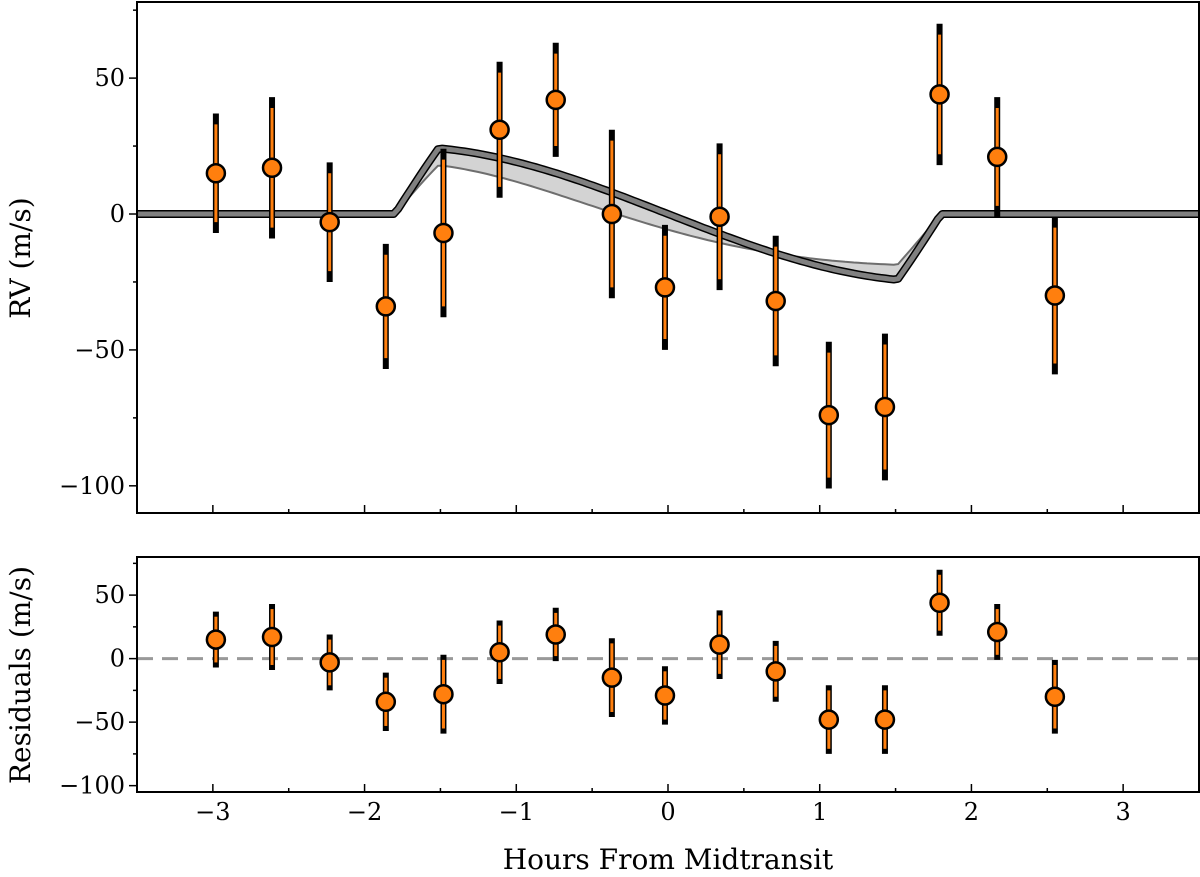 This screenshot has width=1200, height=877. What do you see at coordinates (99, 722) in the screenshot?
I see `residuals-y-tick-label: −50` at bounding box center [99, 722].